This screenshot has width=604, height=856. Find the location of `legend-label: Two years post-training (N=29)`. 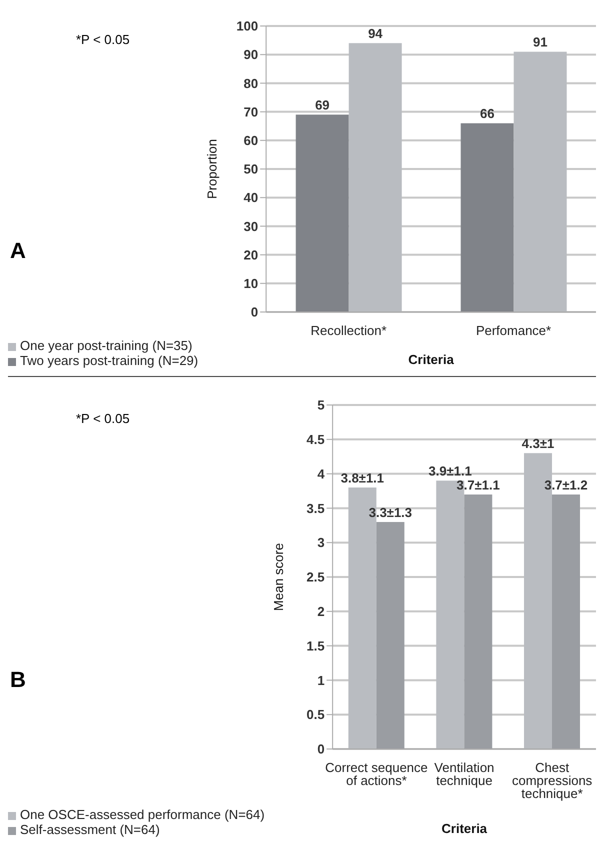

legend-label: Two years post-training (N=29) is located at coordinates (109, 360).